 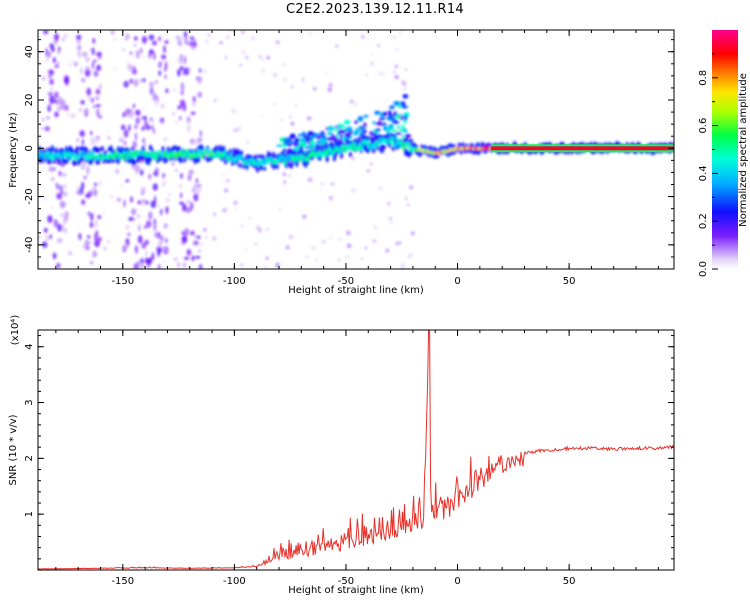 I want to click on ridge-band-edge, so click(x=582, y=145).